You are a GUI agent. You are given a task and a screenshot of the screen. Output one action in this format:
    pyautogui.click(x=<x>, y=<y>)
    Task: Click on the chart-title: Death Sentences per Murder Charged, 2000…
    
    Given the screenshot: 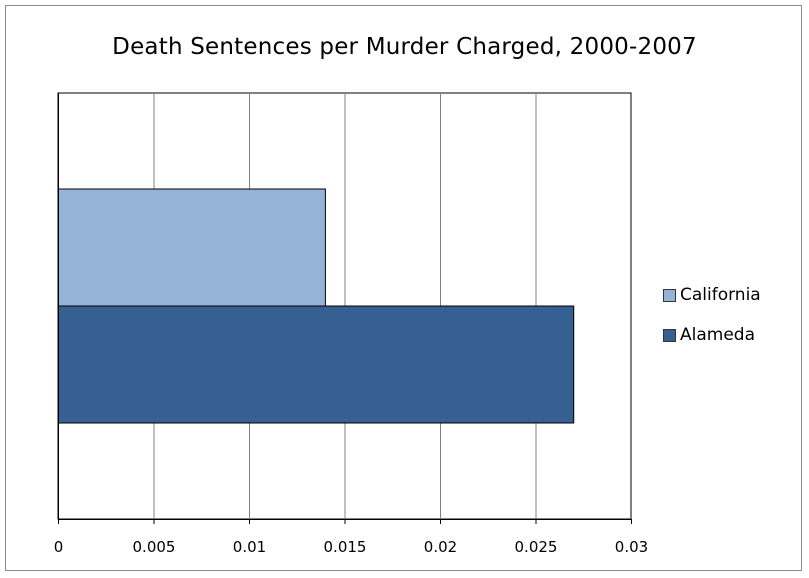 What is the action you would take?
    pyautogui.click(x=404, y=47)
    